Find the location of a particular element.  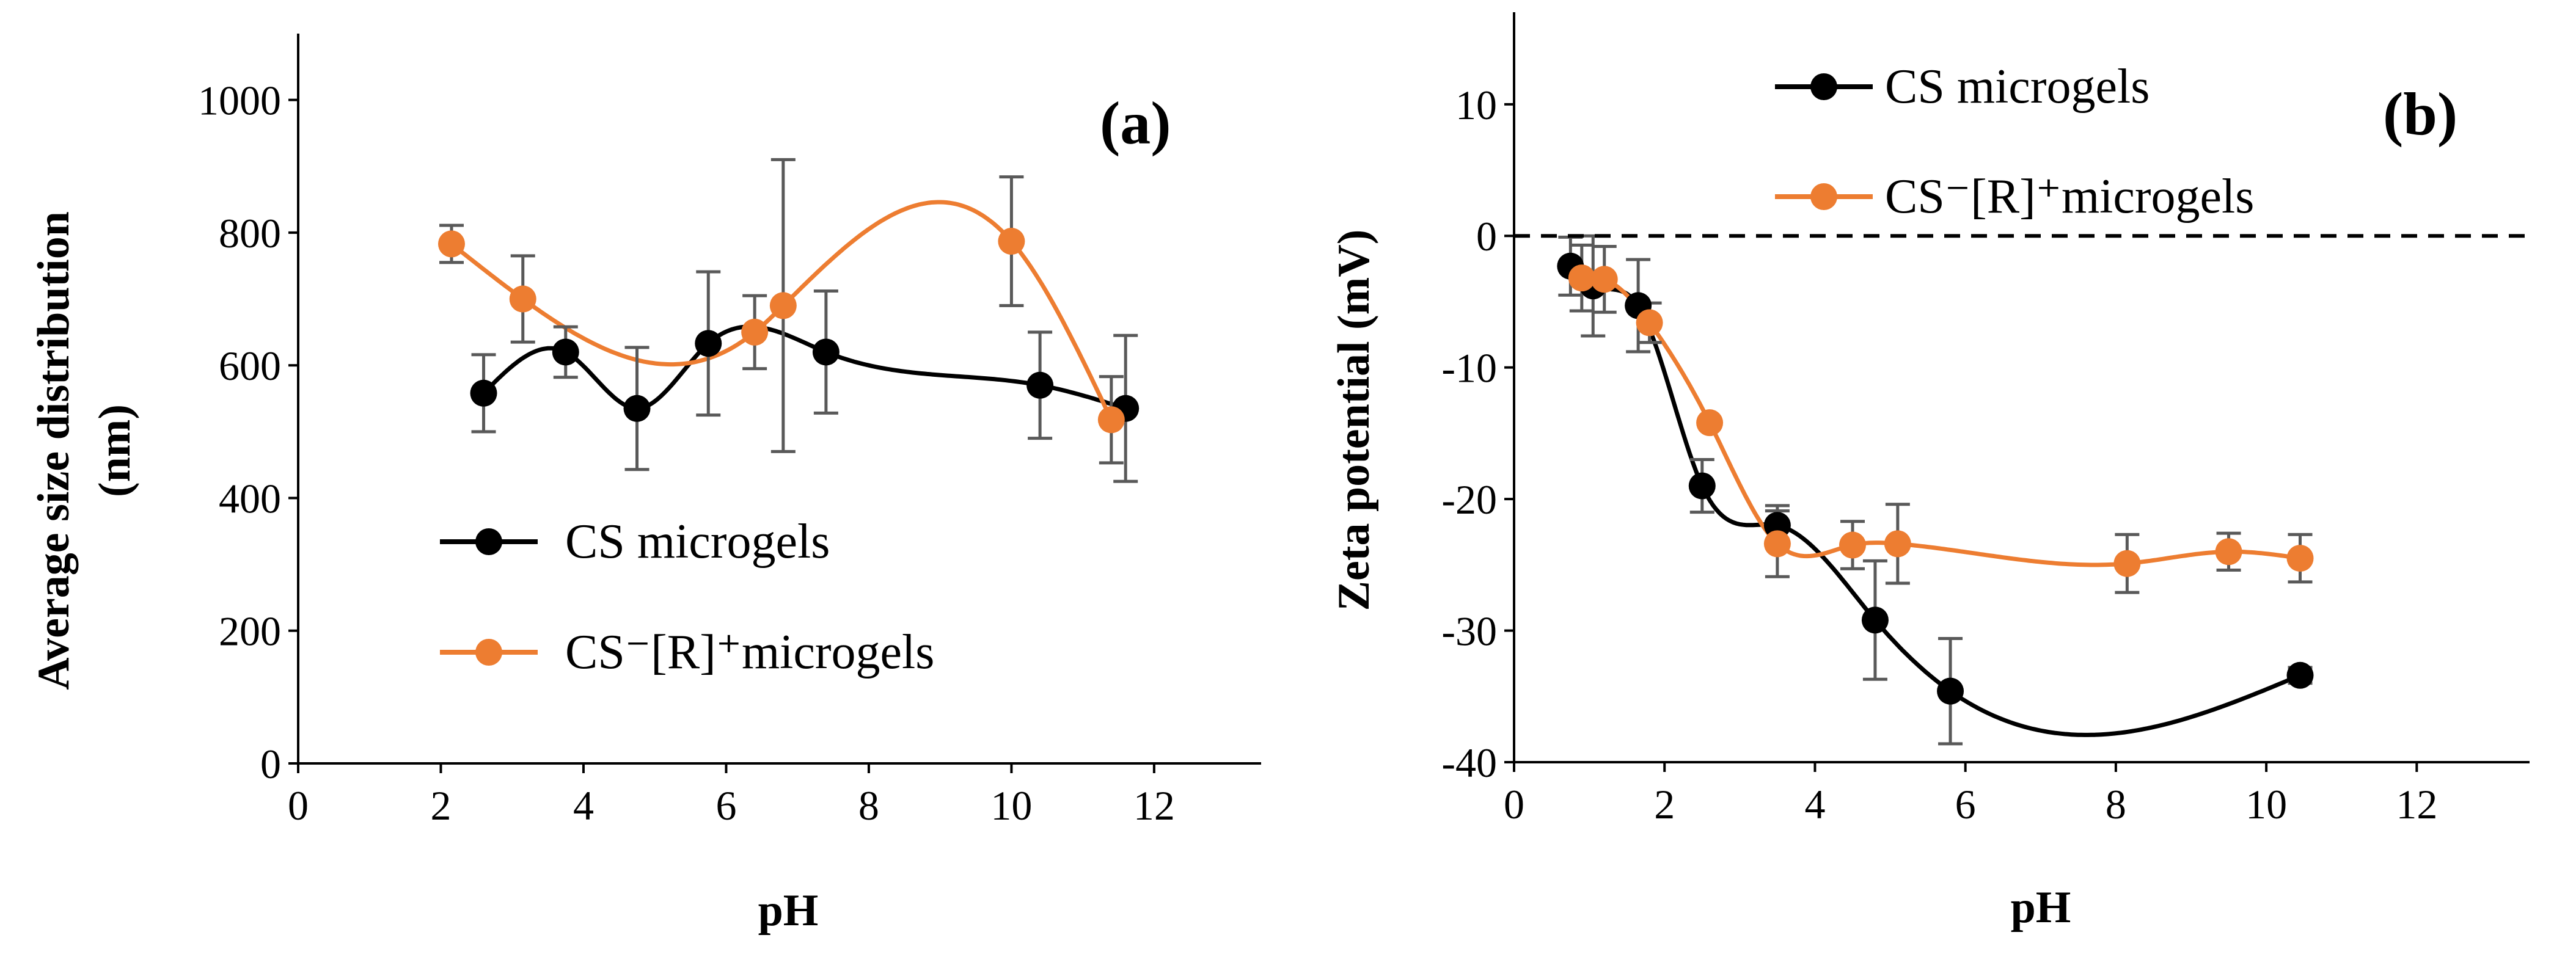

panel-a-label: (a) is located at coordinates (1135, 123).